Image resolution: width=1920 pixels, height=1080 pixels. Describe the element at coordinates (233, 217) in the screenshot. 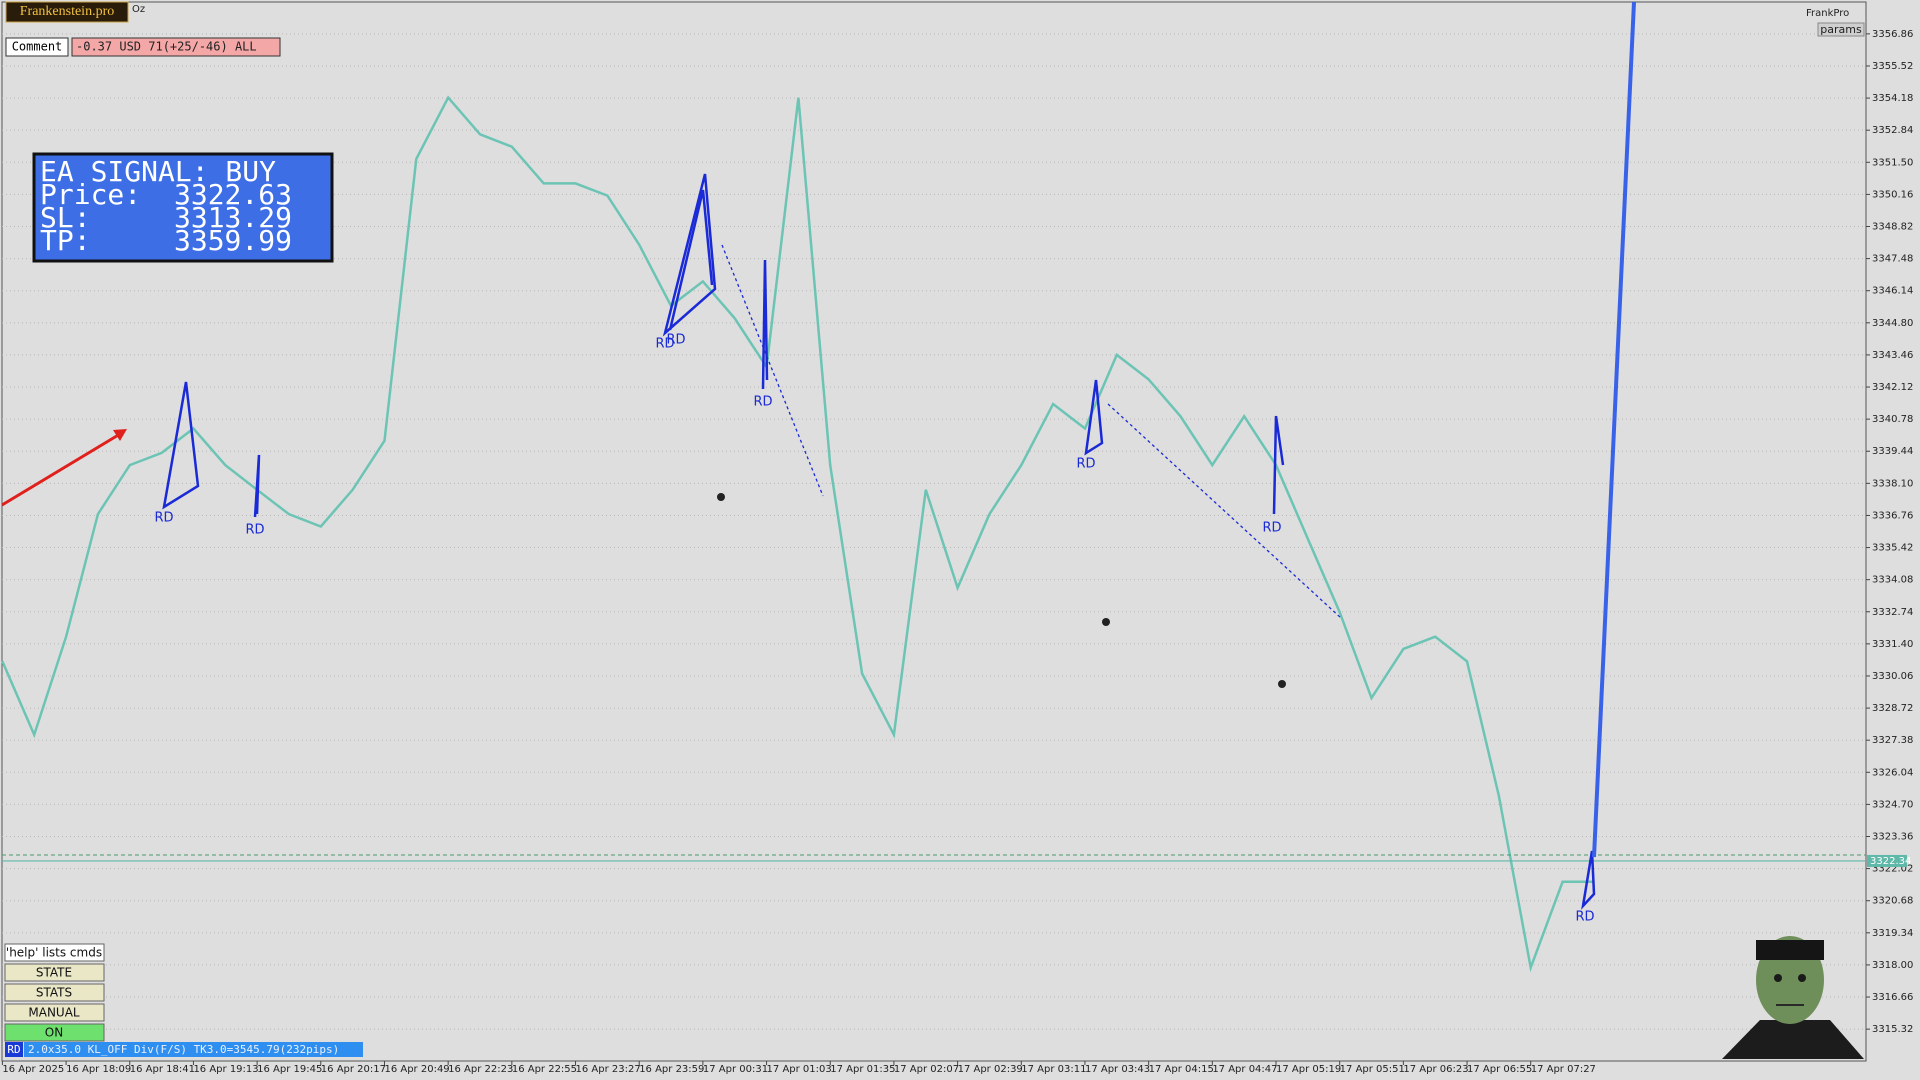

I see `ea-row-value: 3313.29` at that location.